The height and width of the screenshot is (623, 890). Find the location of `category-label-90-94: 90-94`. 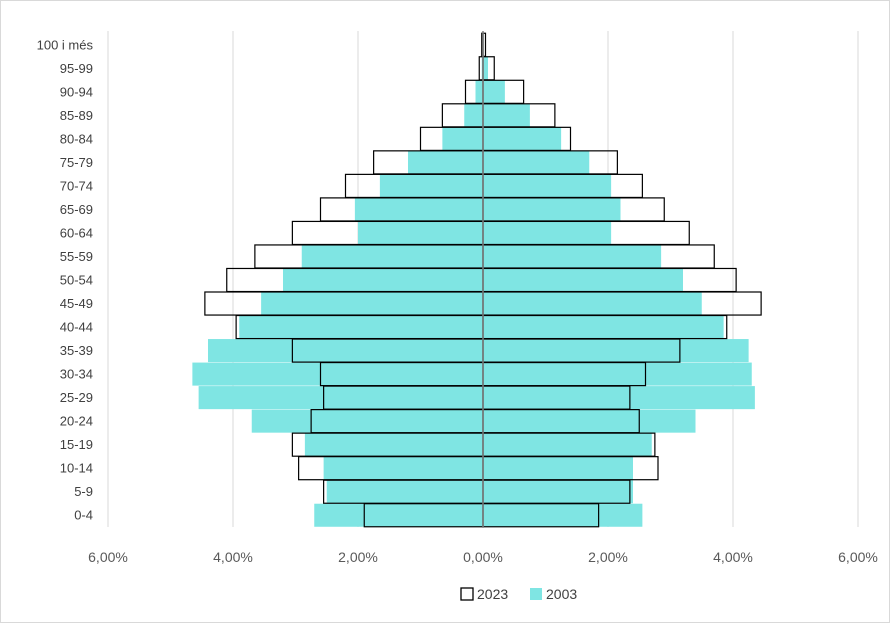

category-label-90-94: 90-94 is located at coordinates (76, 91).